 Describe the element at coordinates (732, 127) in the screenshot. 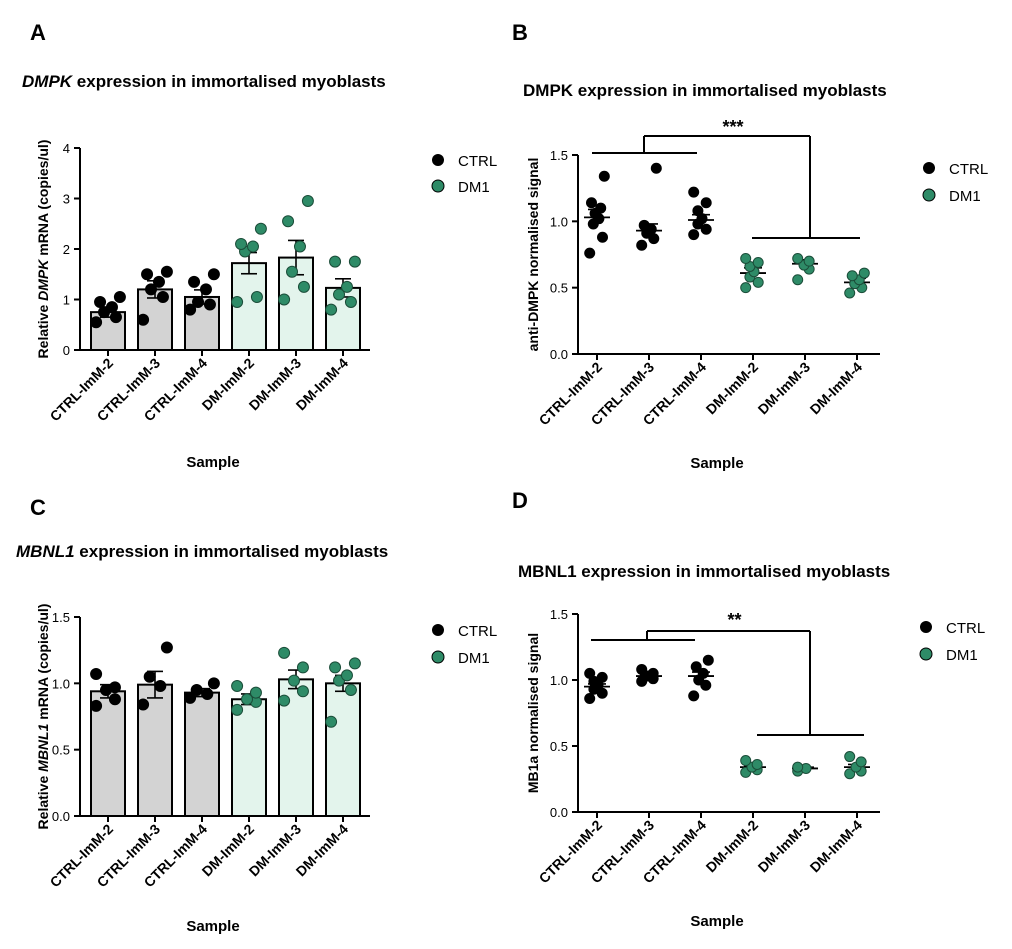

I see `significance-stars: ***` at that location.